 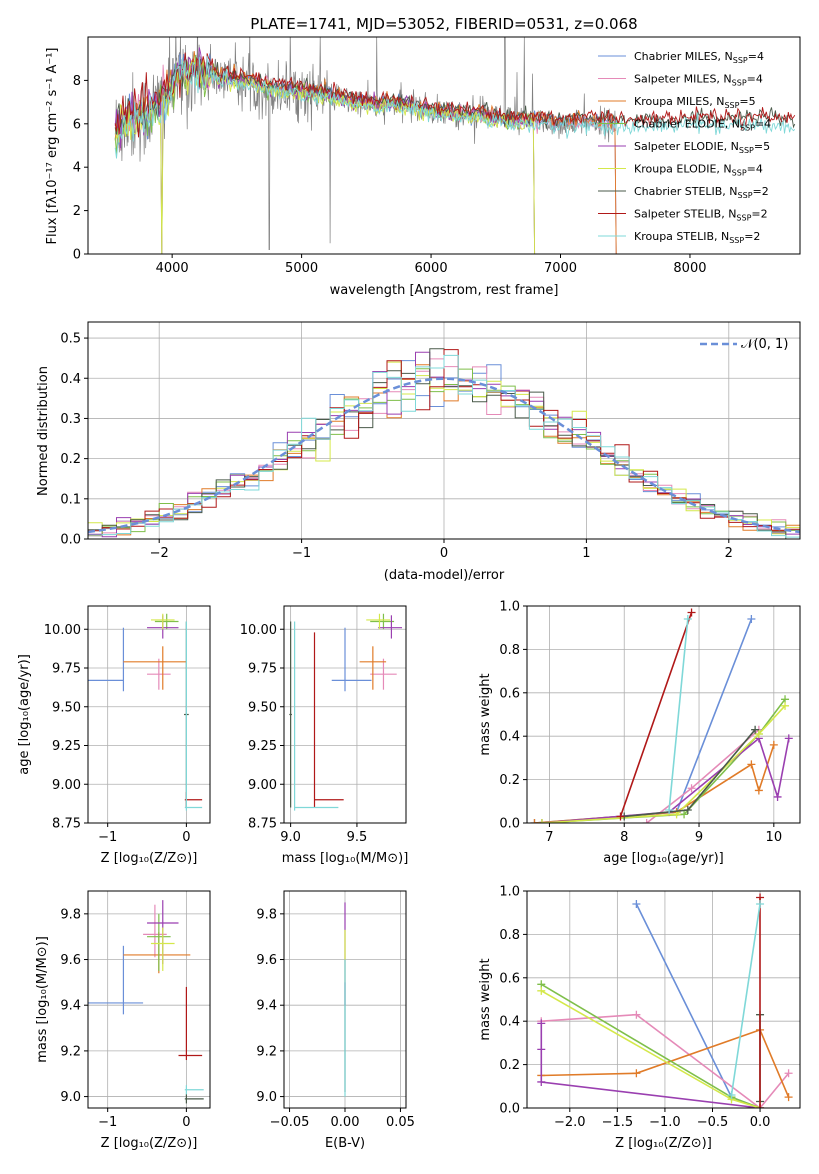 What do you see at coordinates (66, 785) in the screenshot?
I see `y-tick-label: 9.00` at bounding box center [66, 785].